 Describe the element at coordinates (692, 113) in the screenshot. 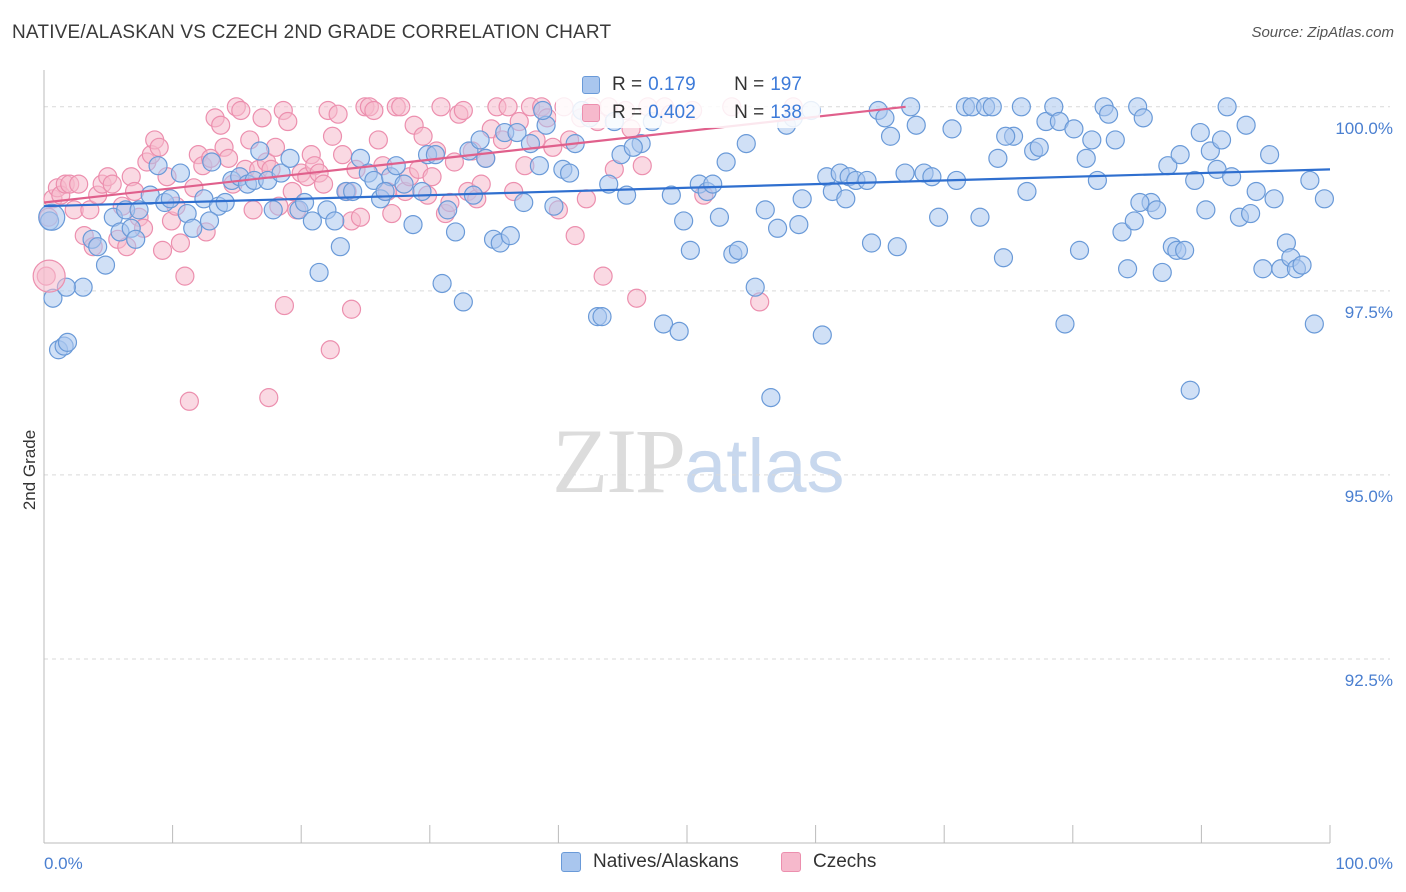

I see `legend-row-czechs: R = 0.402 N = 138` at that location.